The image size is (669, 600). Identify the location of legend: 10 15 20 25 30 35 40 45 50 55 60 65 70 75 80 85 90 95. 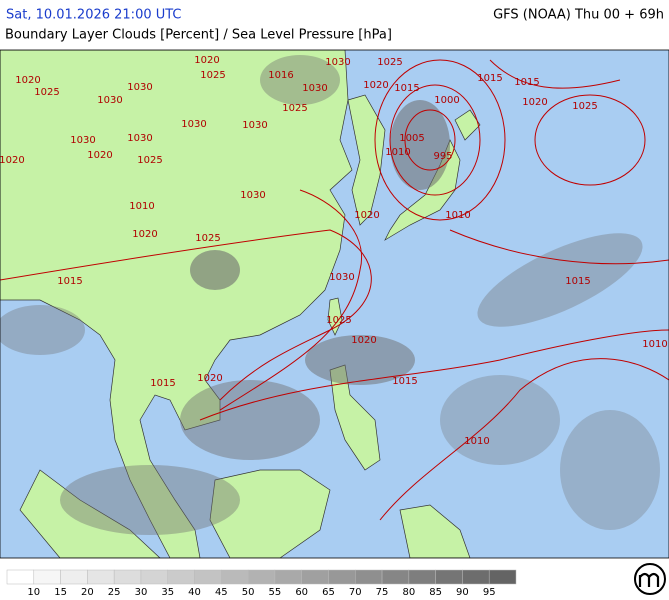
(261, 583).